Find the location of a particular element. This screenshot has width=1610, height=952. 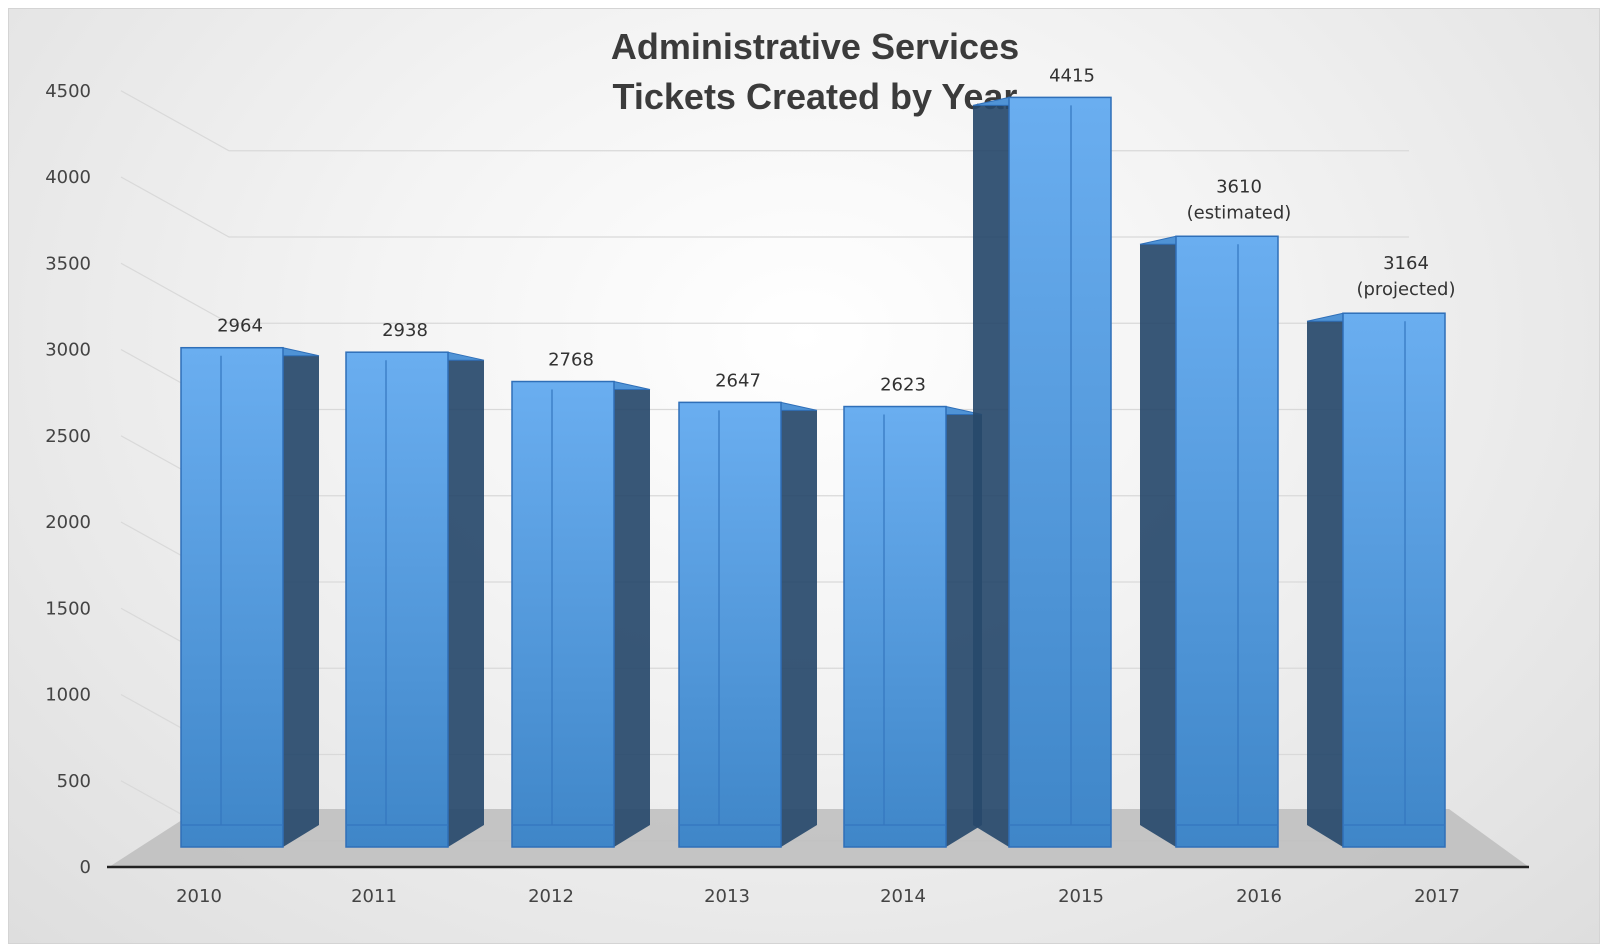

x-tick-label: 2017 is located at coordinates (1437, 896).